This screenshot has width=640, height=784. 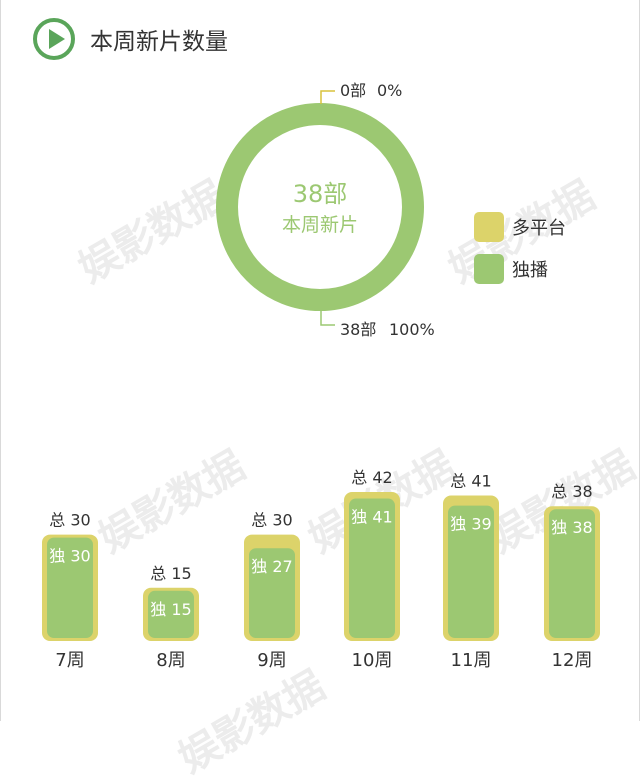 What do you see at coordinates (353, 90) in the screenshot?
I see `slice-count-multi-platform: 0部` at bounding box center [353, 90].